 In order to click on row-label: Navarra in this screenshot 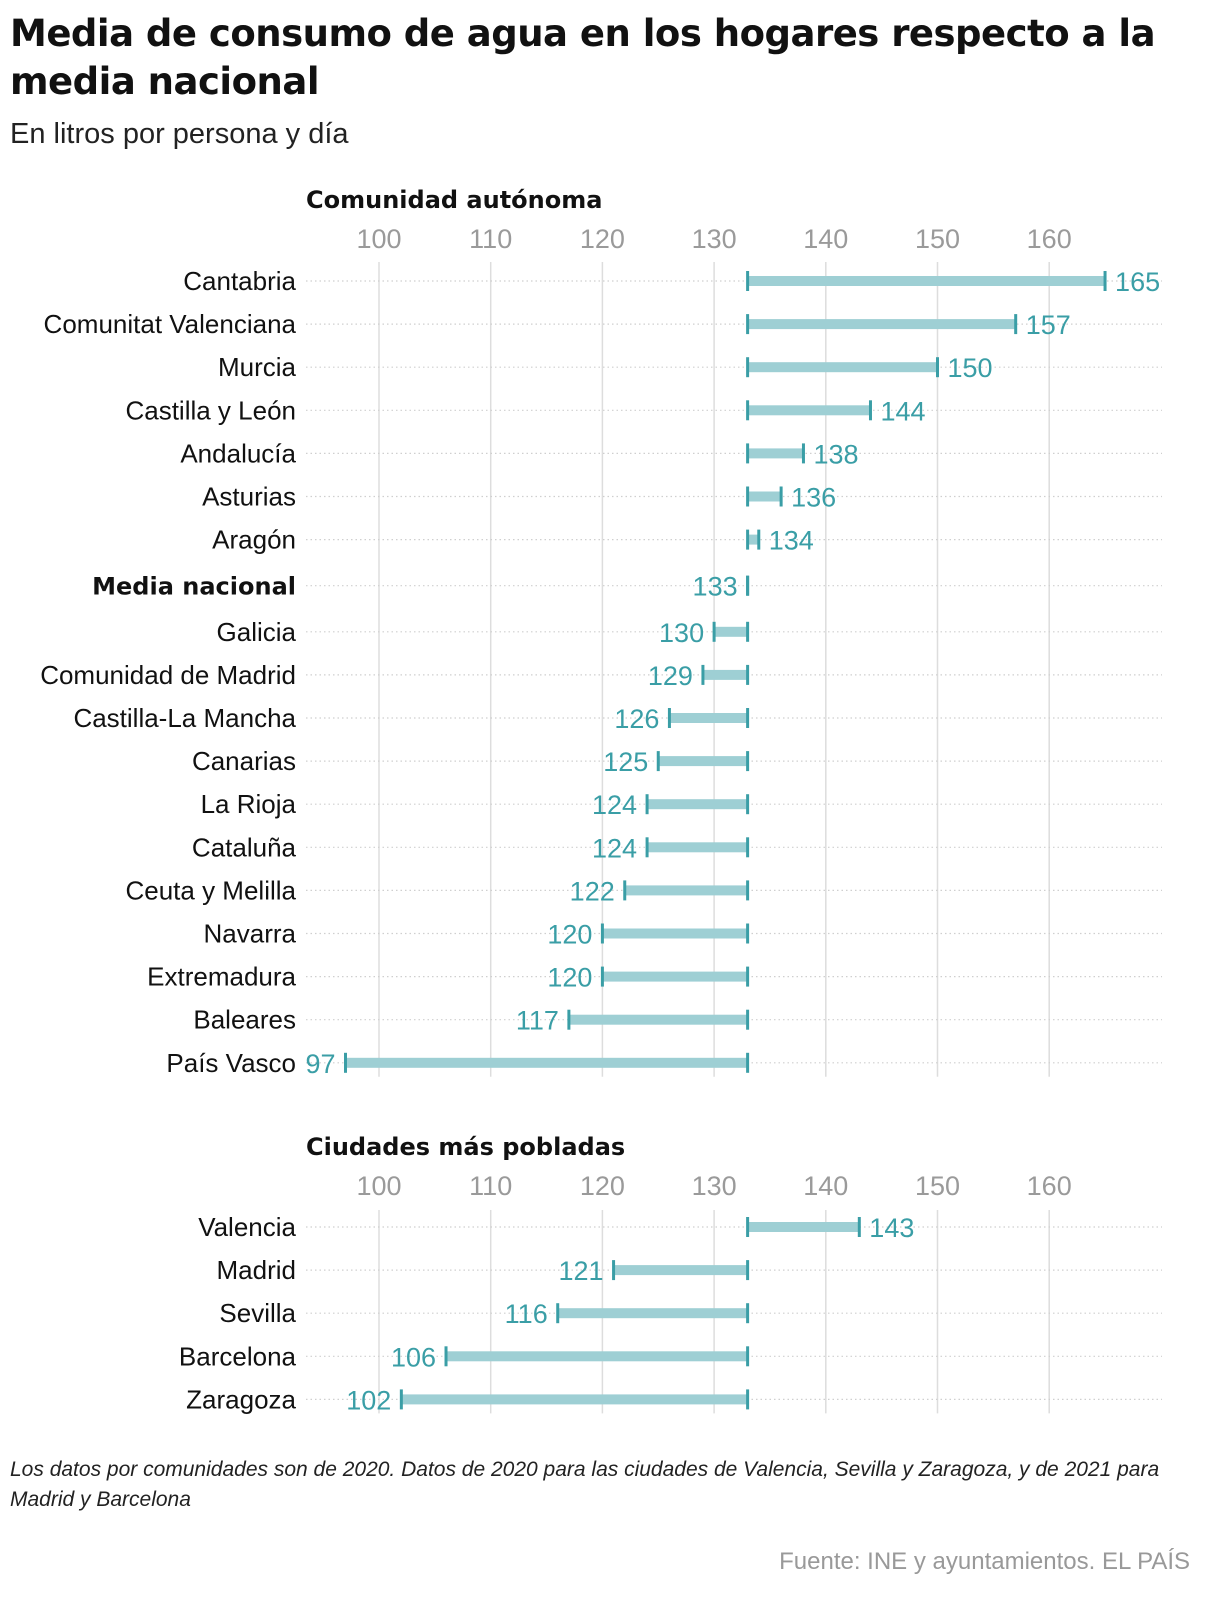, I will do `click(250, 934)`.